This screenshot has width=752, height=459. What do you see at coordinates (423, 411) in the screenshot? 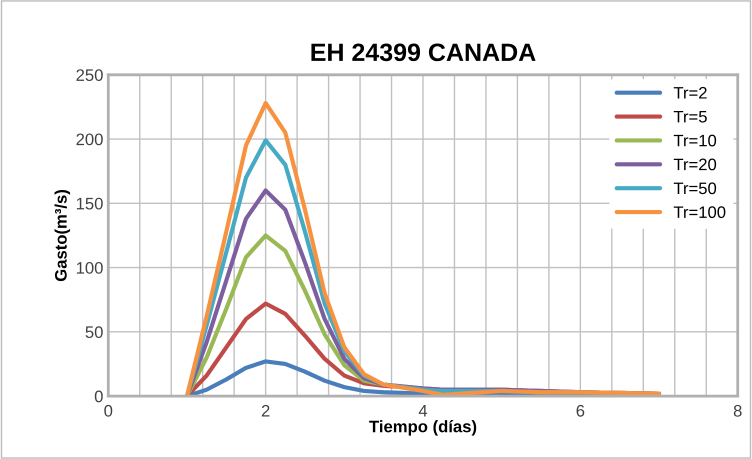
I see `x-tick-label: 4` at bounding box center [423, 411].